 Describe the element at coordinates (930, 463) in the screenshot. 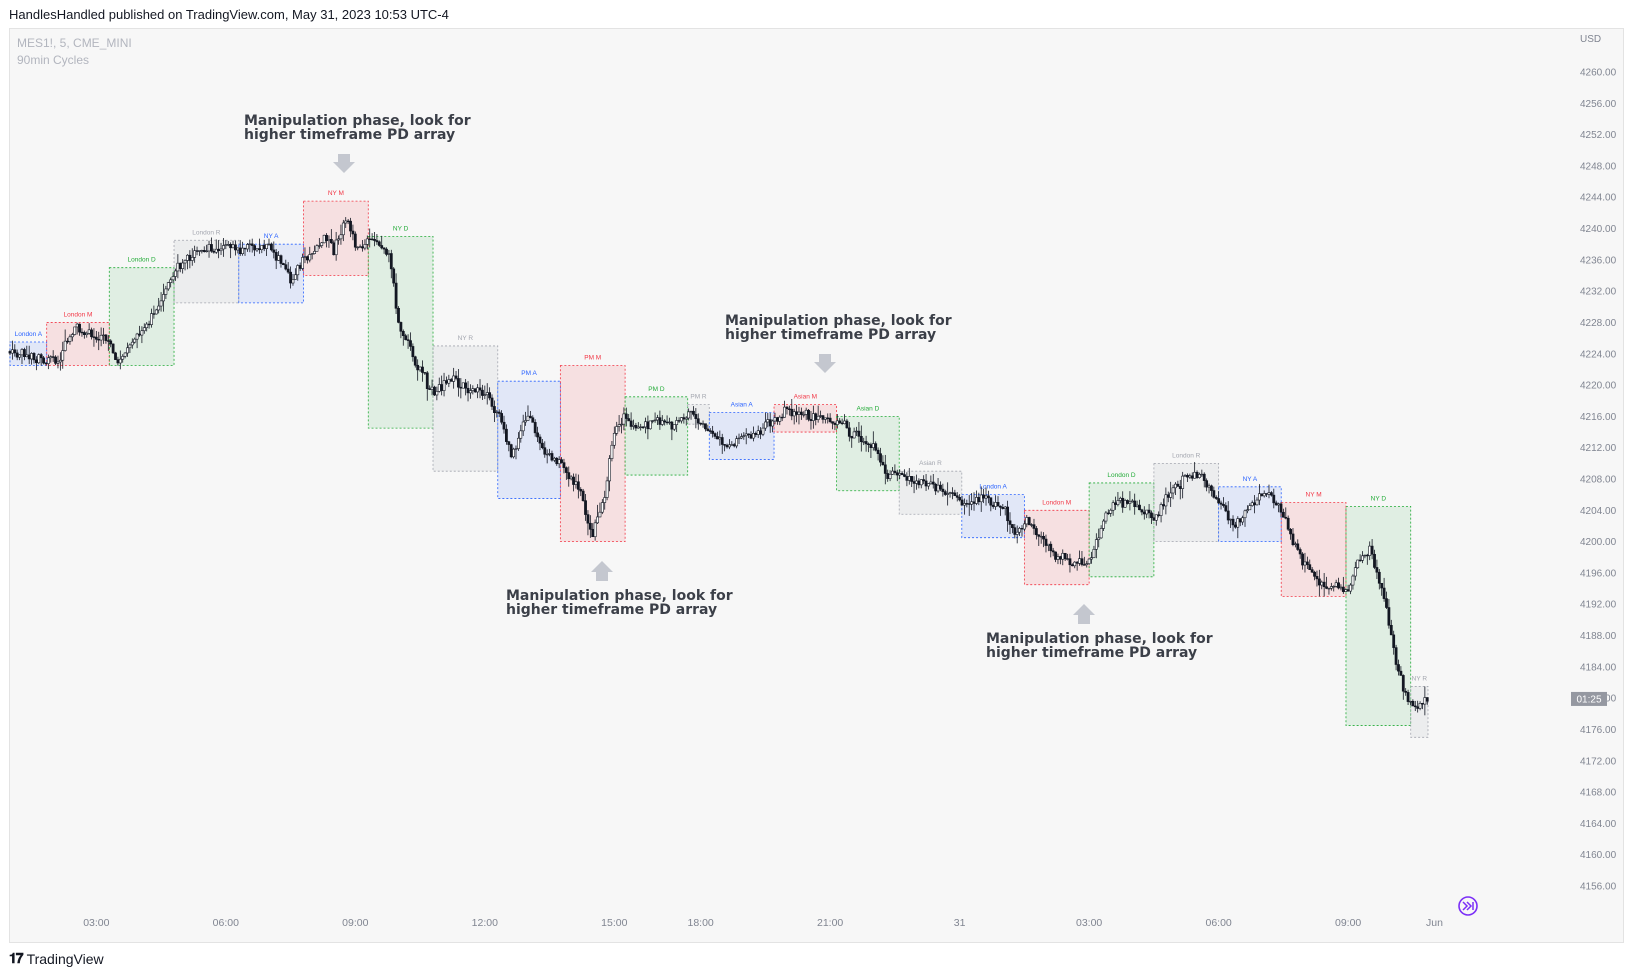

I see `session-label: Asian R` at that location.